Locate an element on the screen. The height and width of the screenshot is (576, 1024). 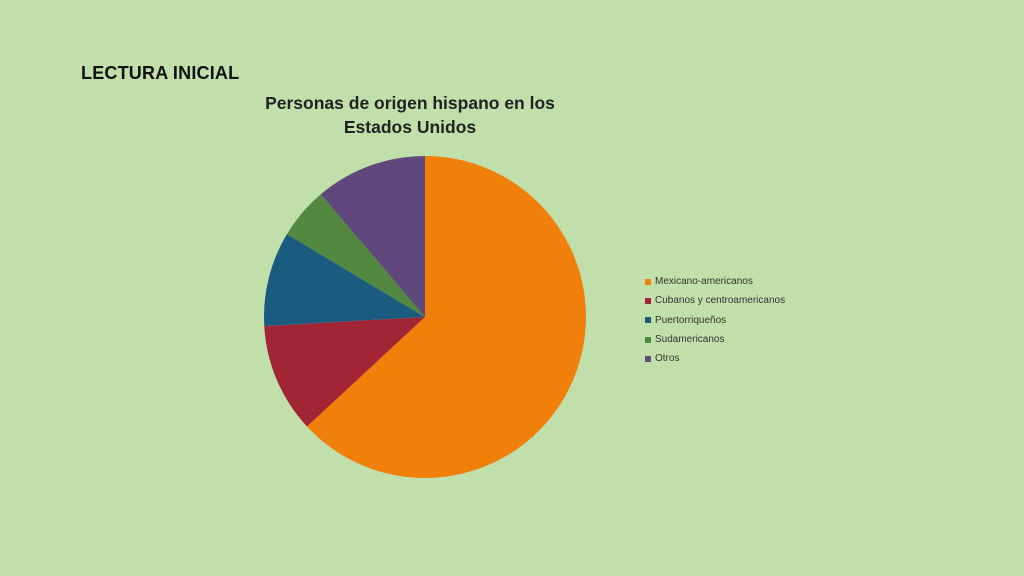
pie-slice-otros is located at coordinates (372, 236).